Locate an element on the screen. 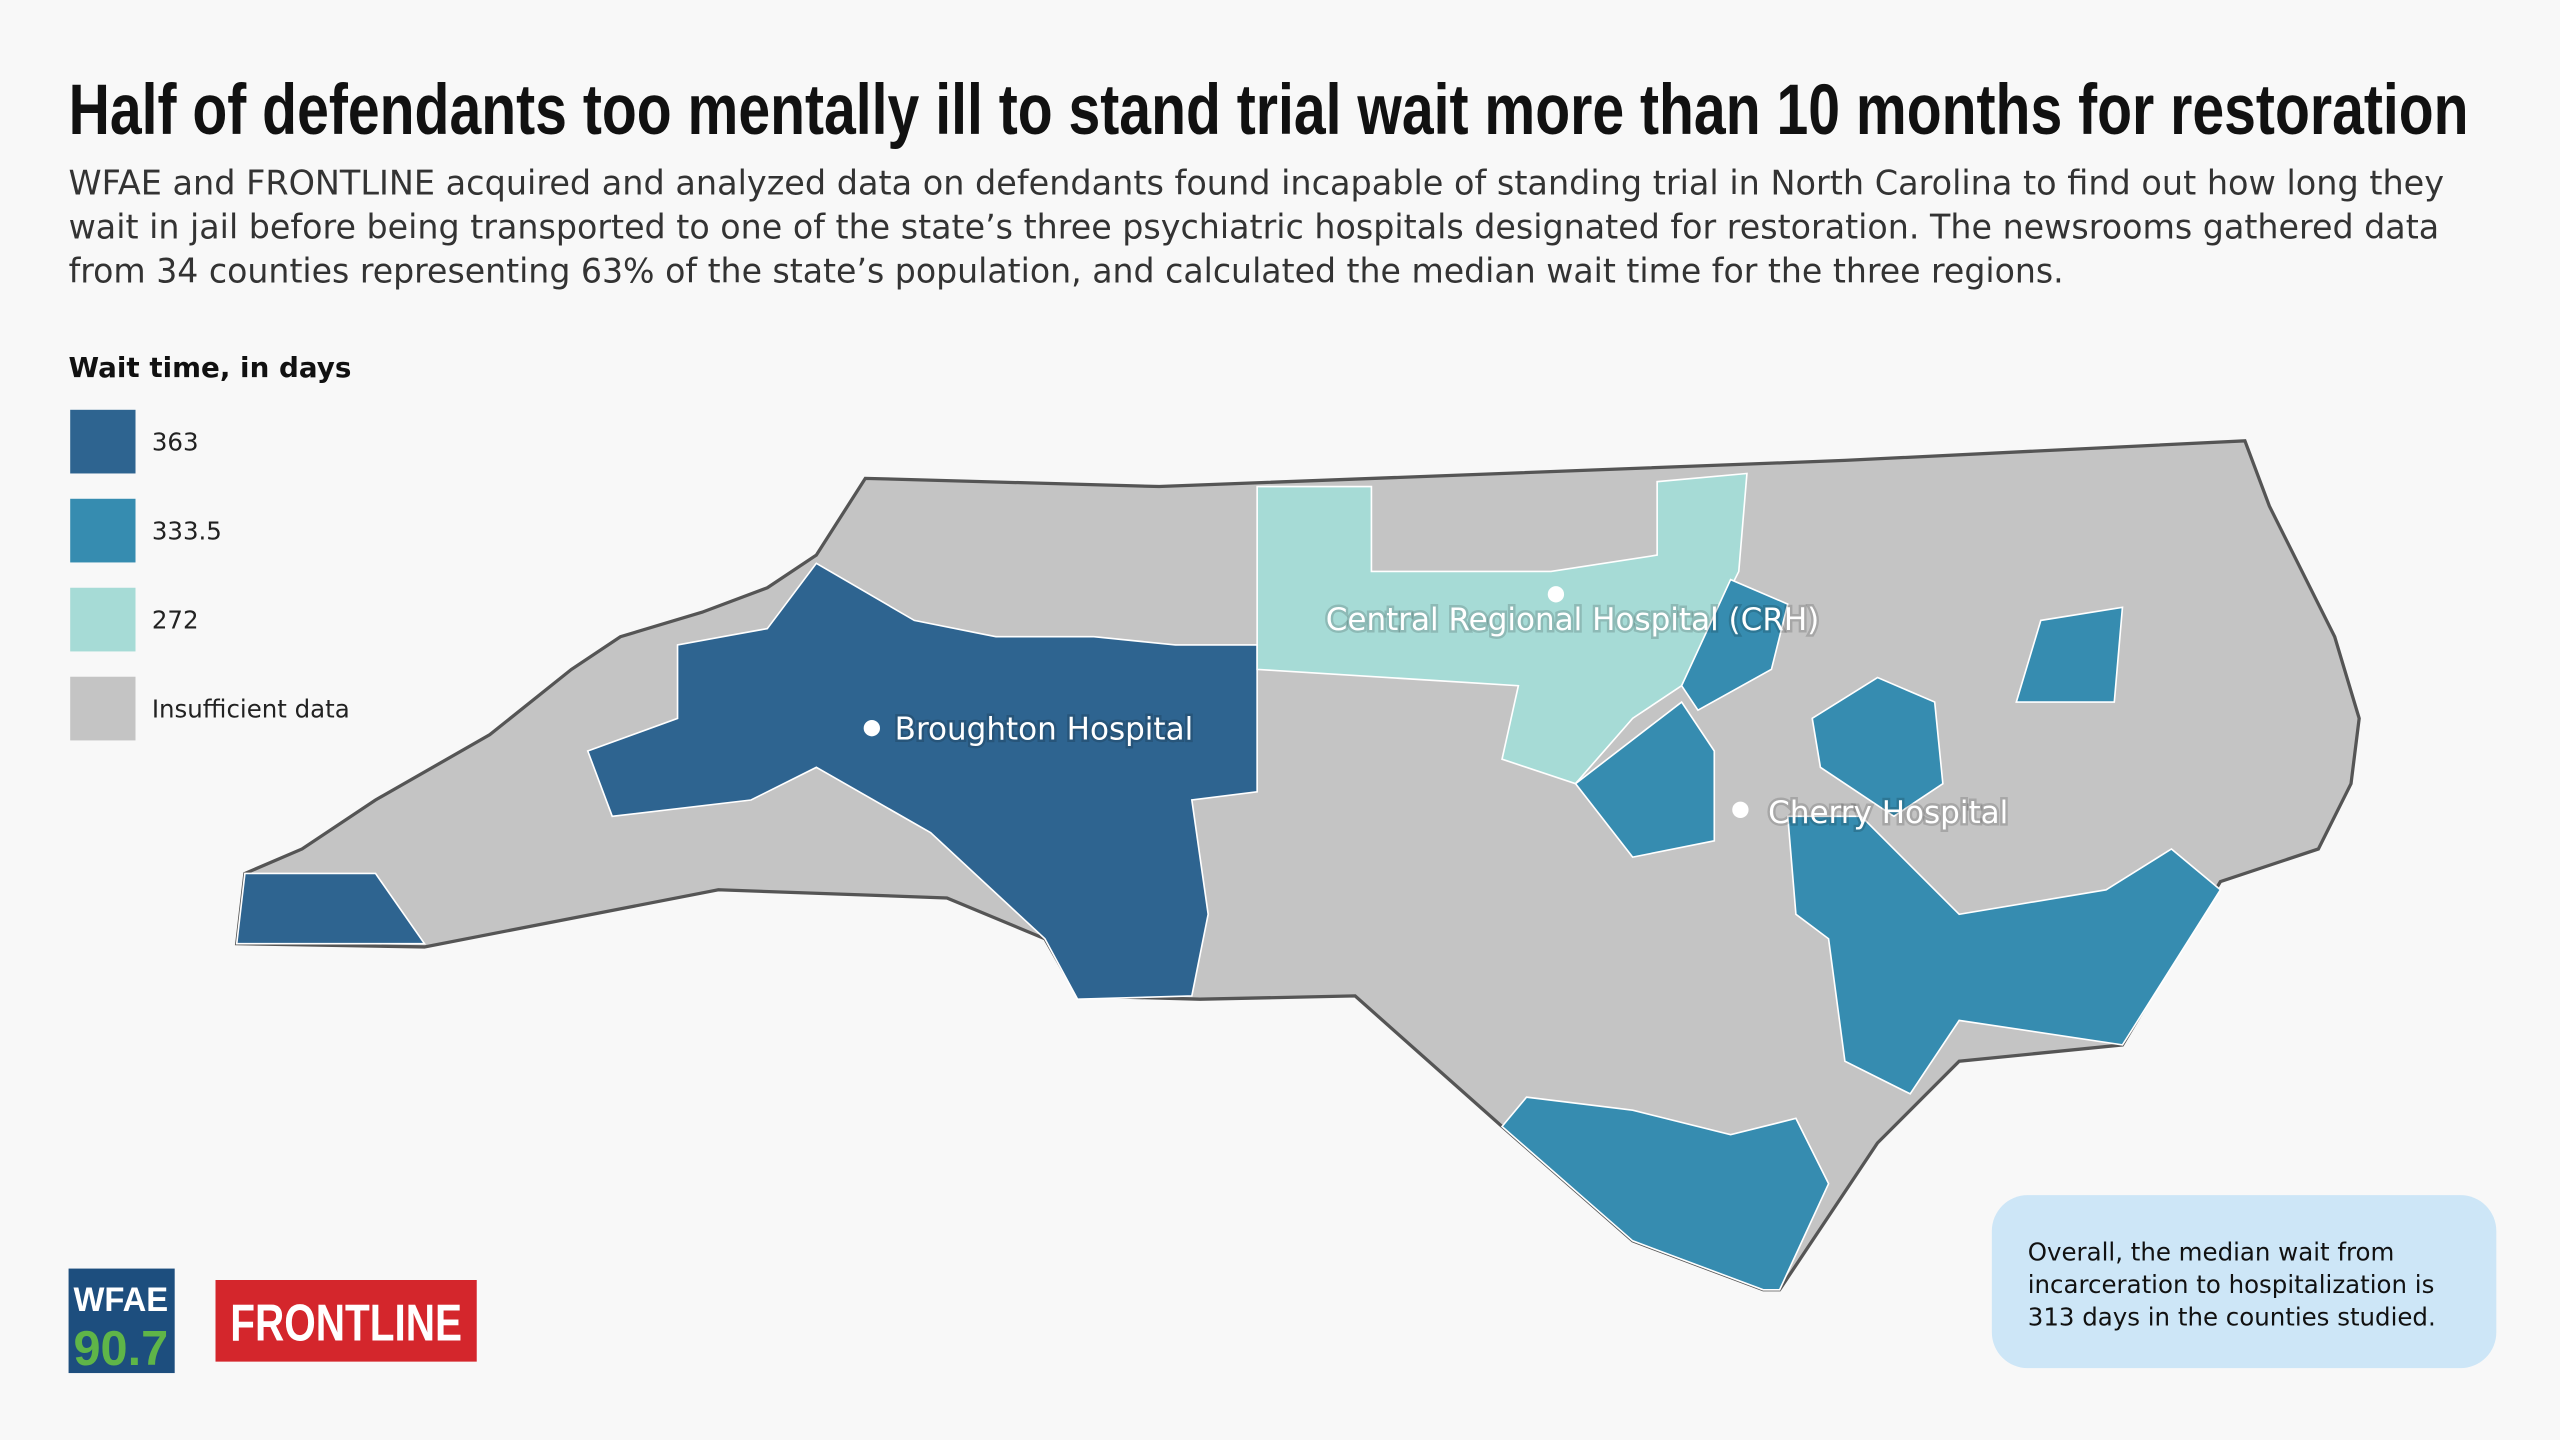 The height and width of the screenshot is (1440, 2560). note-line: 313 days in the counties studied. is located at coordinates (2232, 1317).